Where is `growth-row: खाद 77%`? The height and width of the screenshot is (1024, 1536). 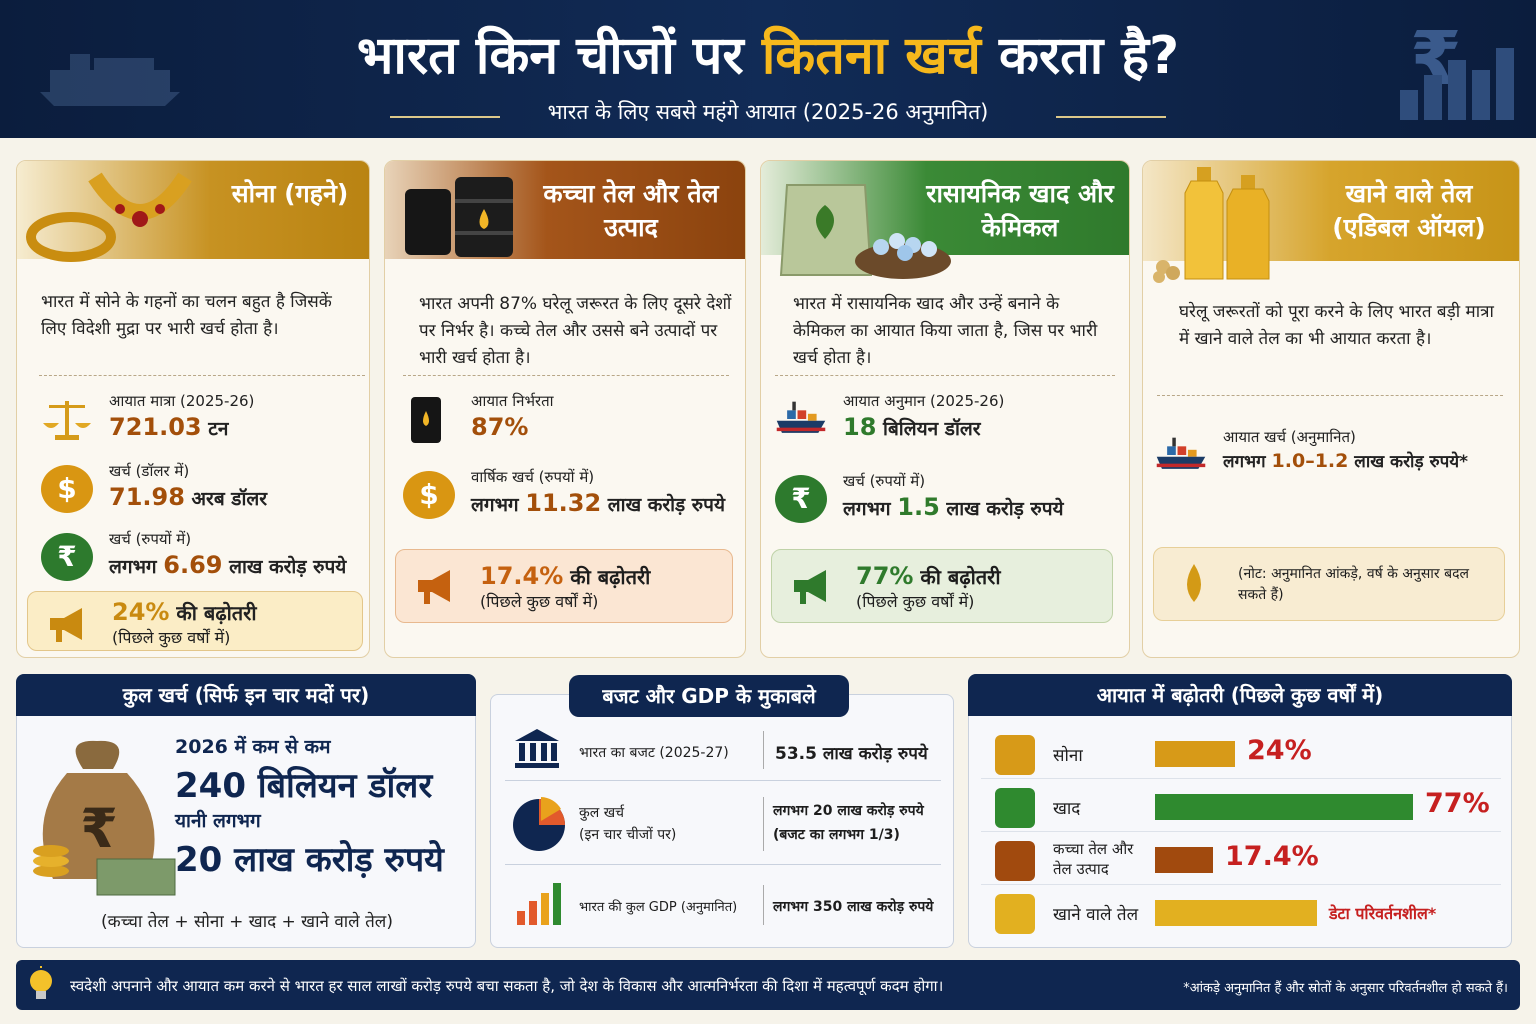 growth-row: खाद 77% is located at coordinates (1241, 807).